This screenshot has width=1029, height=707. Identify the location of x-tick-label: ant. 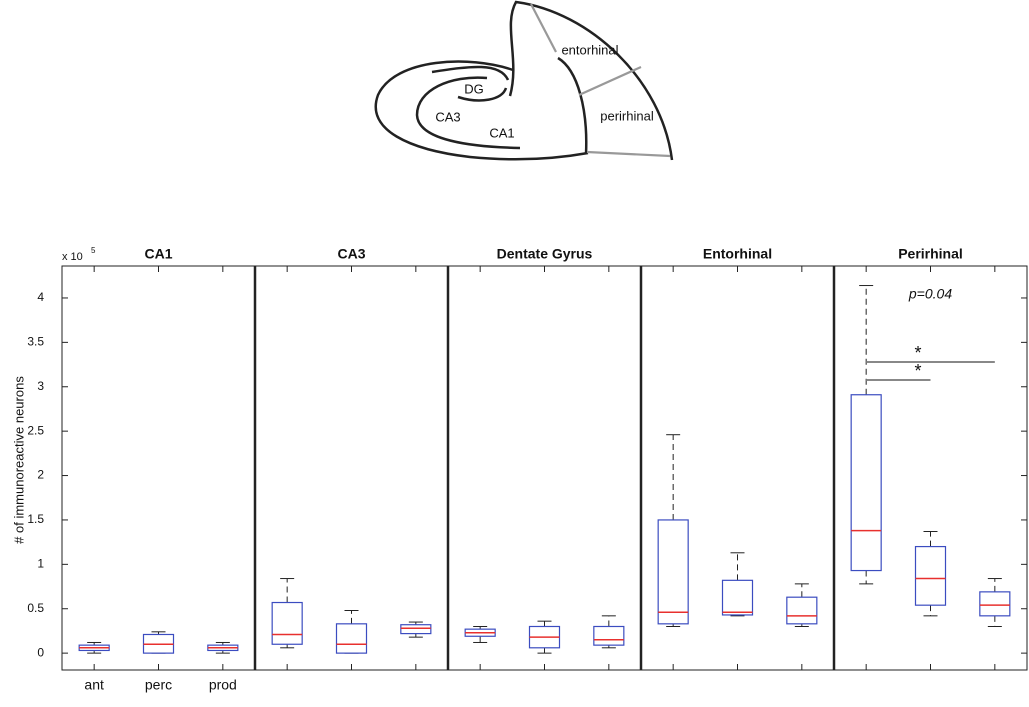
(94, 685).